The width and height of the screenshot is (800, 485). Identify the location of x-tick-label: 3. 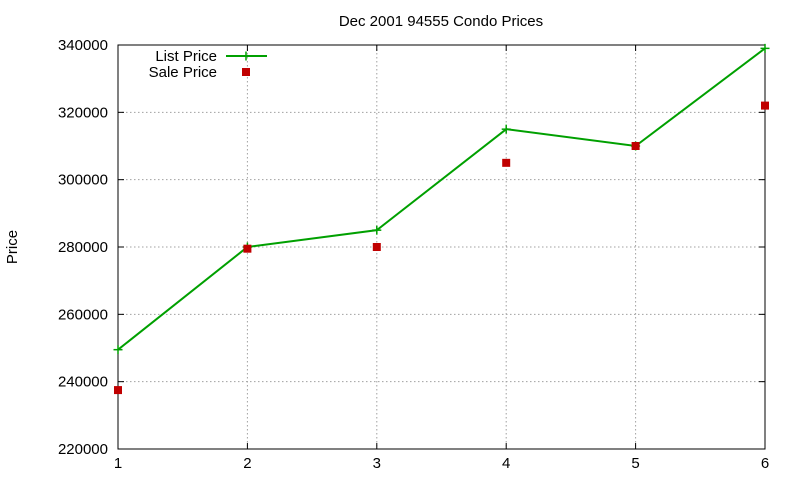
(377, 463).